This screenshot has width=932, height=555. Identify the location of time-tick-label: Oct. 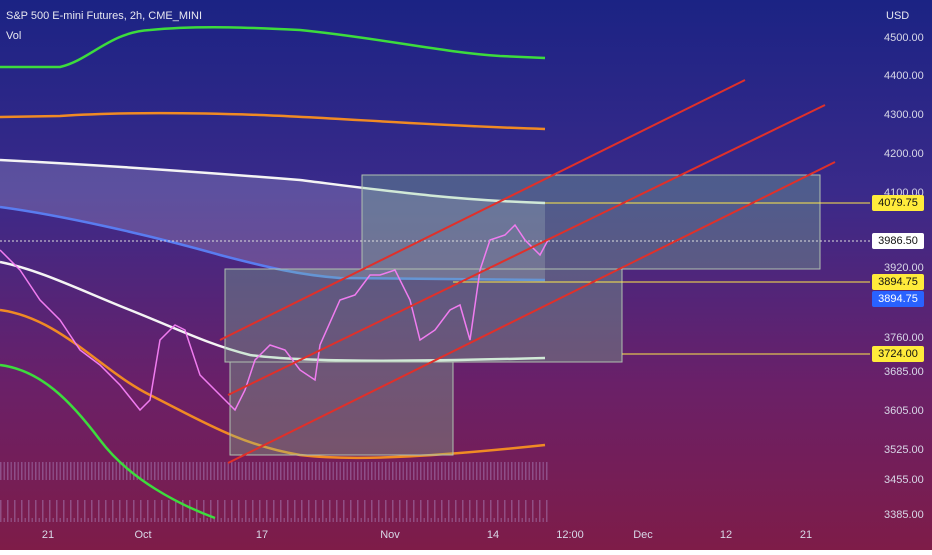
(142, 535).